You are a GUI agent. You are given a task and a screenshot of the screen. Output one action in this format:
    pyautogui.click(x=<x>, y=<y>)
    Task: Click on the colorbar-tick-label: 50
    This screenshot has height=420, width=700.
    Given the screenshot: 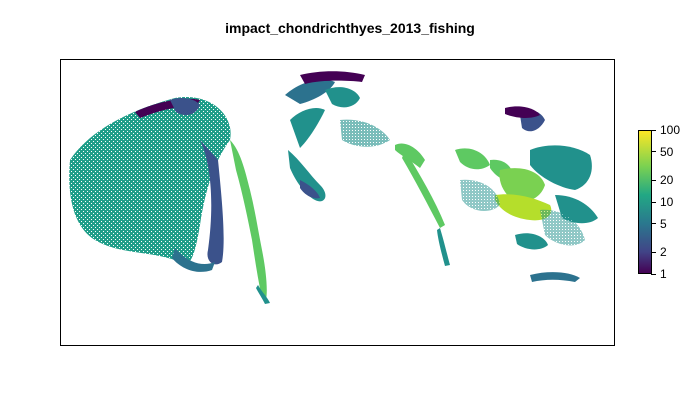 What is the action you would take?
    pyautogui.click(x=667, y=151)
    